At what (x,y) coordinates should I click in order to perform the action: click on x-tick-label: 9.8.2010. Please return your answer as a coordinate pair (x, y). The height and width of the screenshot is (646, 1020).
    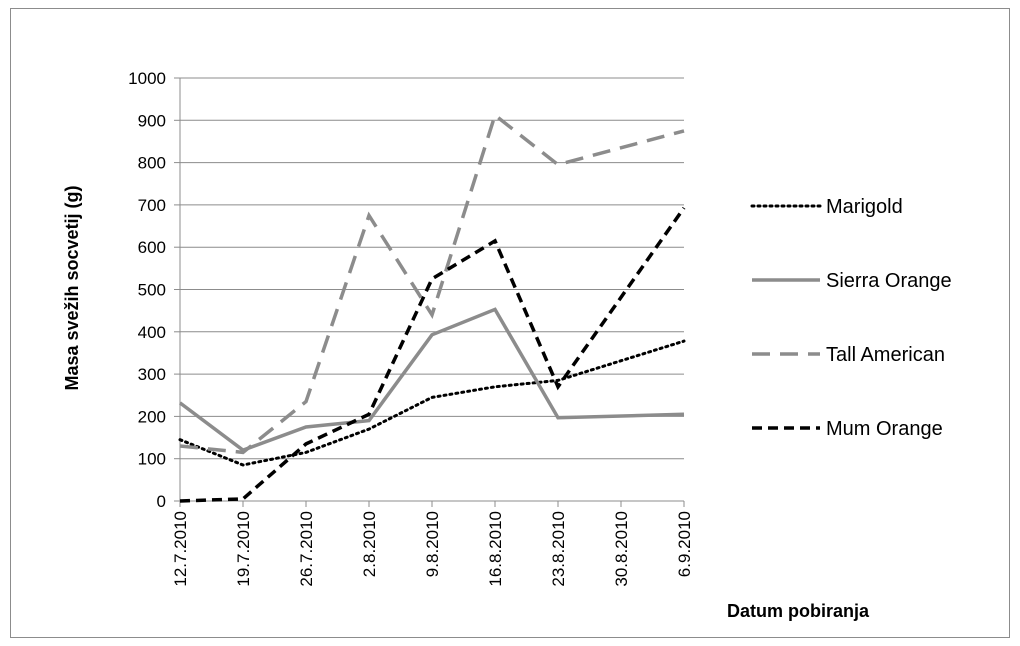
    Looking at the image, I should click on (432, 544).